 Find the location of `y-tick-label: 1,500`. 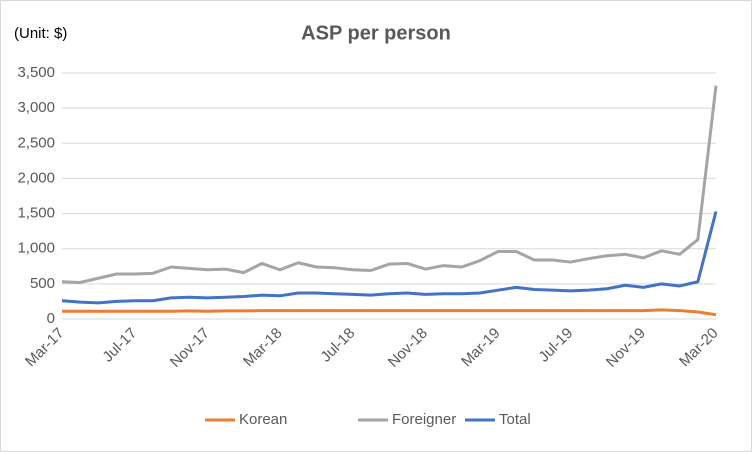

y-tick-label: 1,500 is located at coordinates (36, 213).